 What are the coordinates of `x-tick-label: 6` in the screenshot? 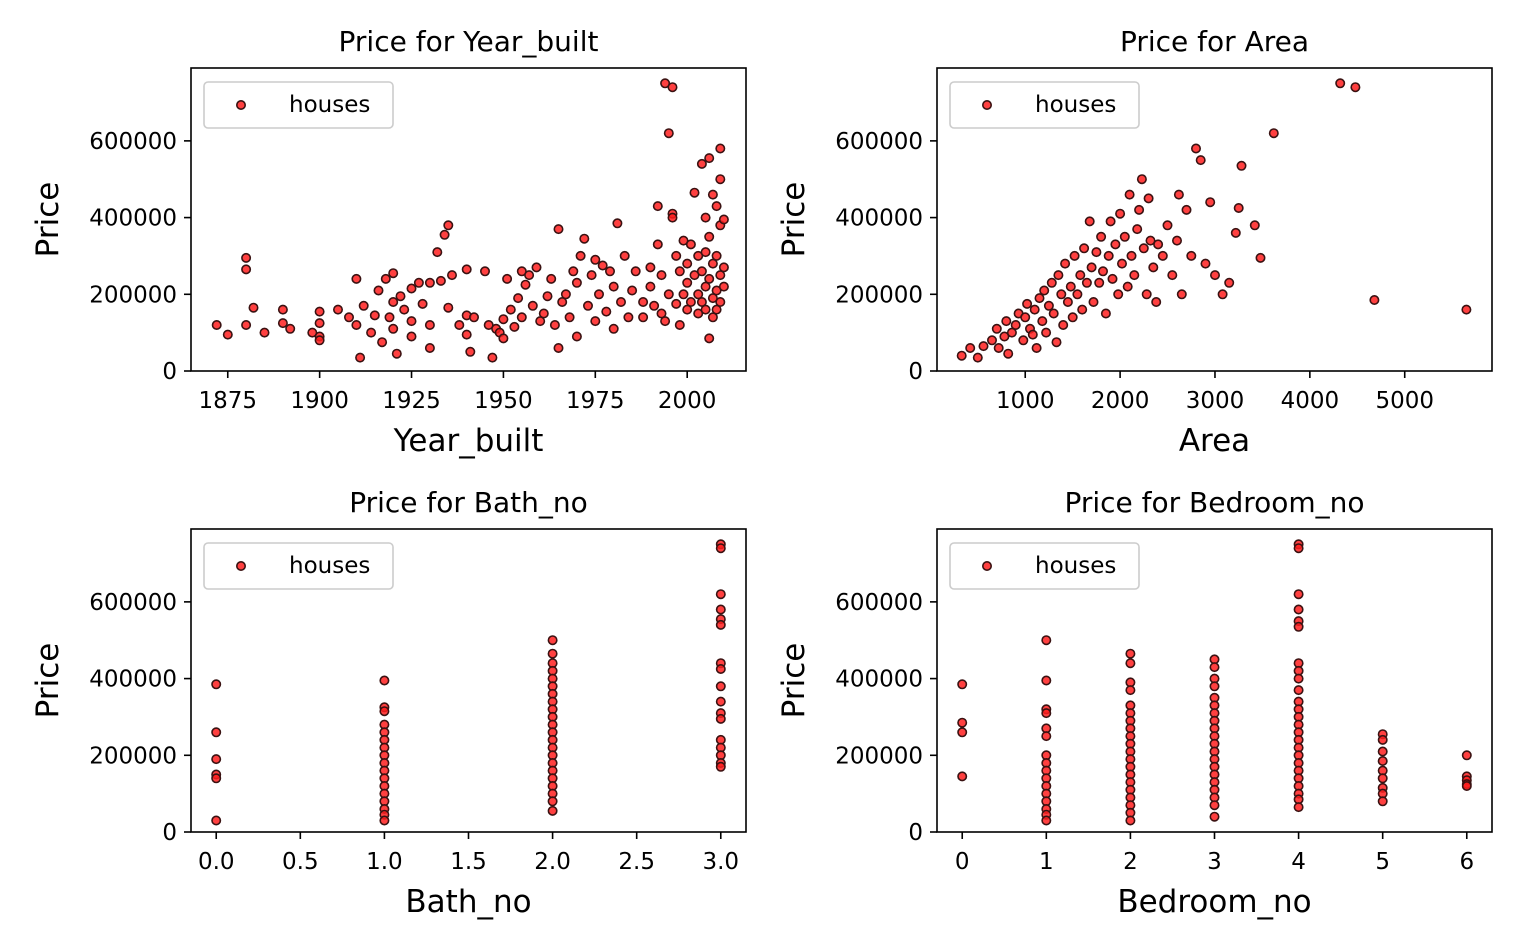 It's located at (1466, 862).